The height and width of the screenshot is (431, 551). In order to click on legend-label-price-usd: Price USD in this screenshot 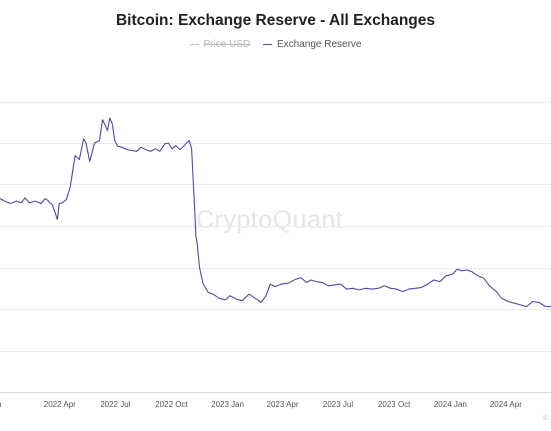, I will do `click(227, 44)`.